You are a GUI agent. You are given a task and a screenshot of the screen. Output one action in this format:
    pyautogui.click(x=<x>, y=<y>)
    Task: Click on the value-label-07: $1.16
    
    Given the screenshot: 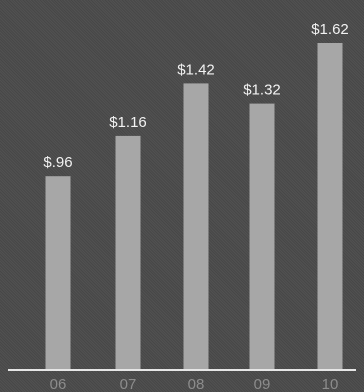 What is the action you would take?
    pyautogui.click(x=128, y=122)
    